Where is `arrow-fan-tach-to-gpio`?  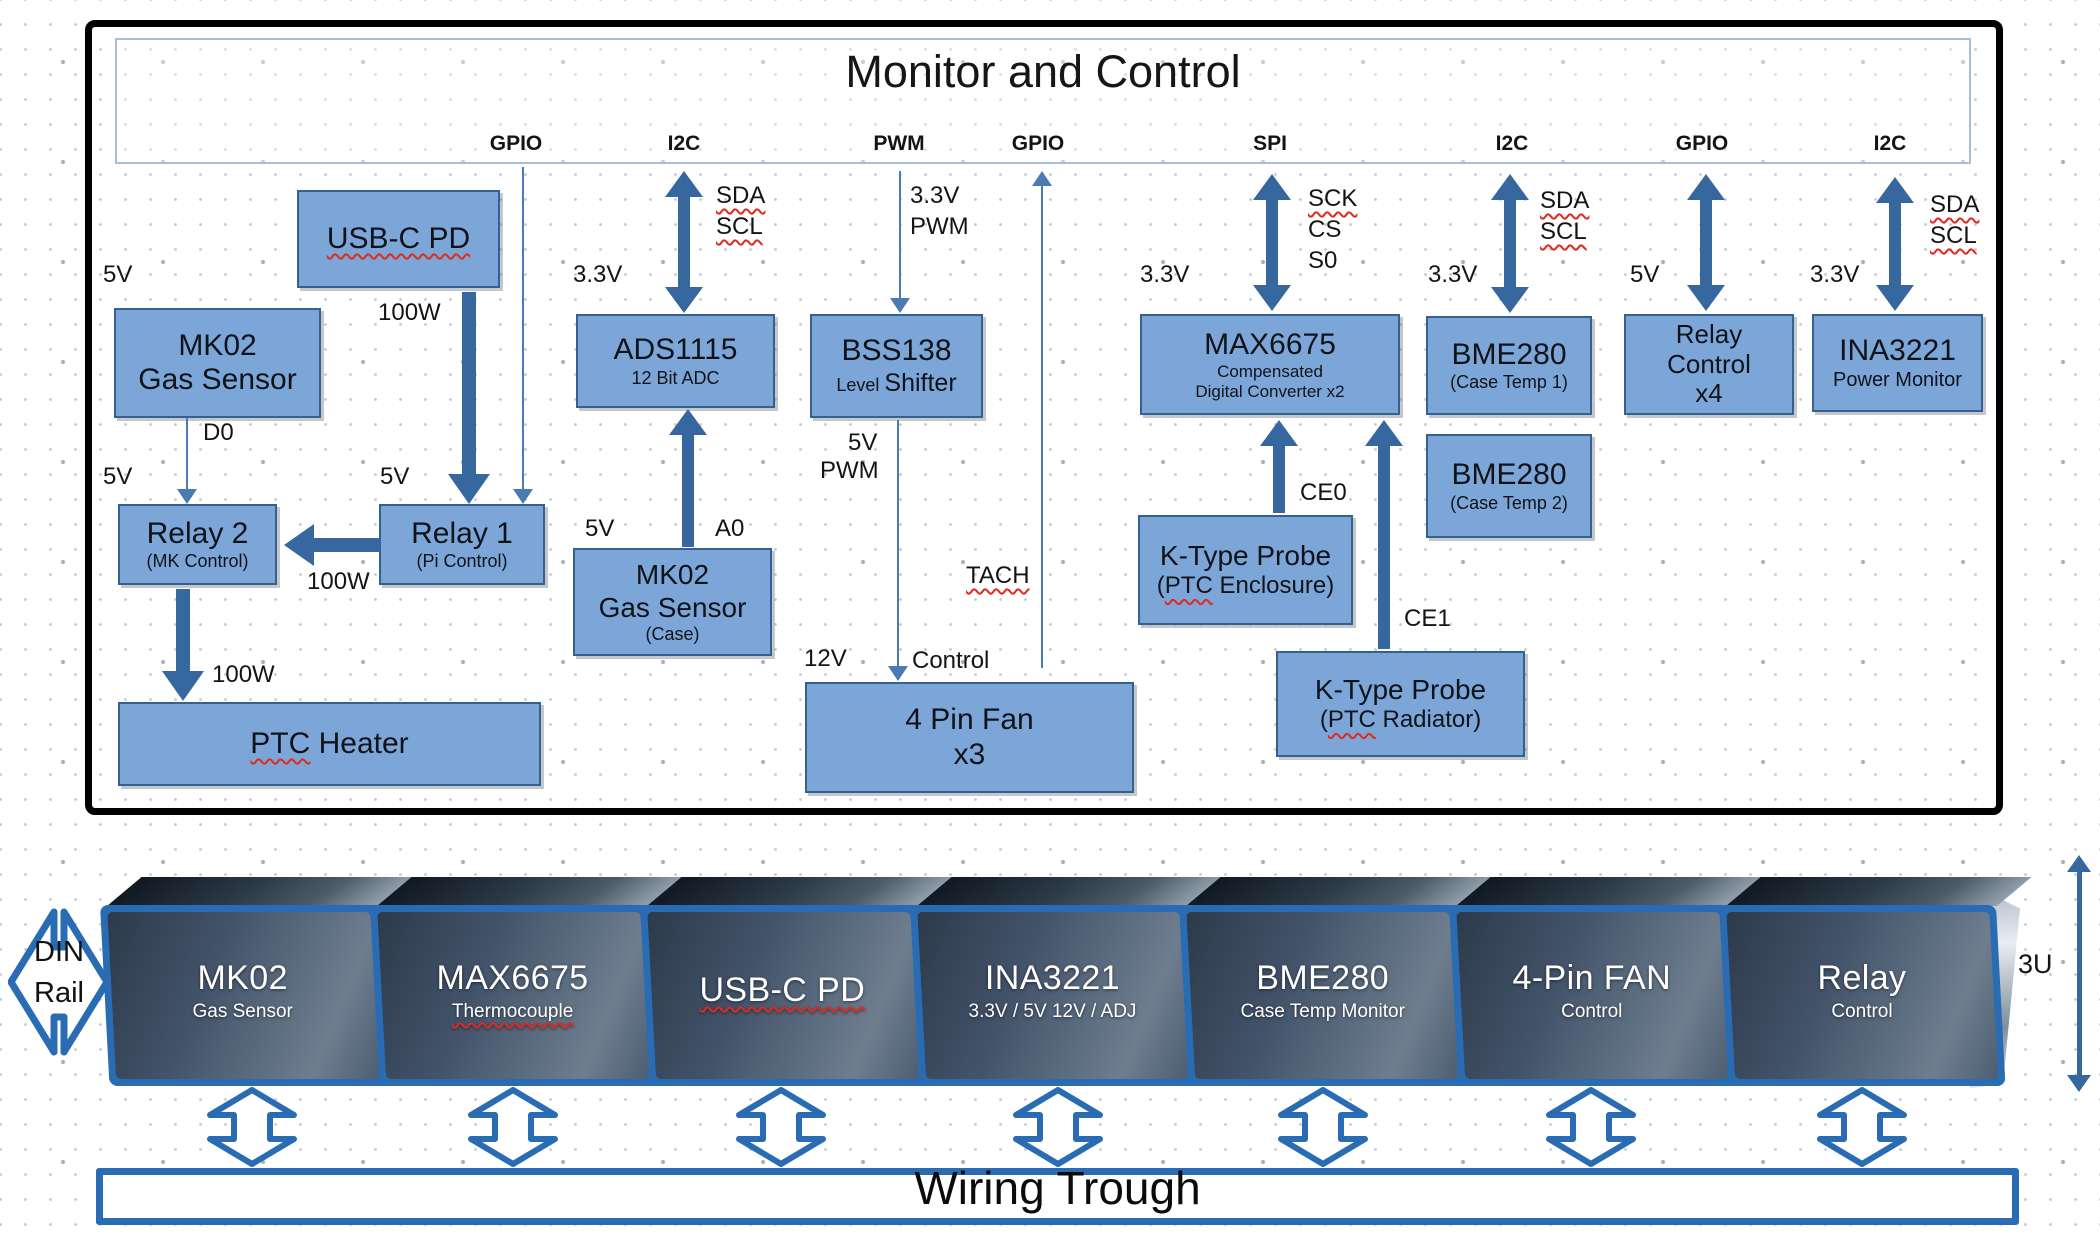 arrow-fan-tach-to-gpio is located at coordinates (1042, 419).